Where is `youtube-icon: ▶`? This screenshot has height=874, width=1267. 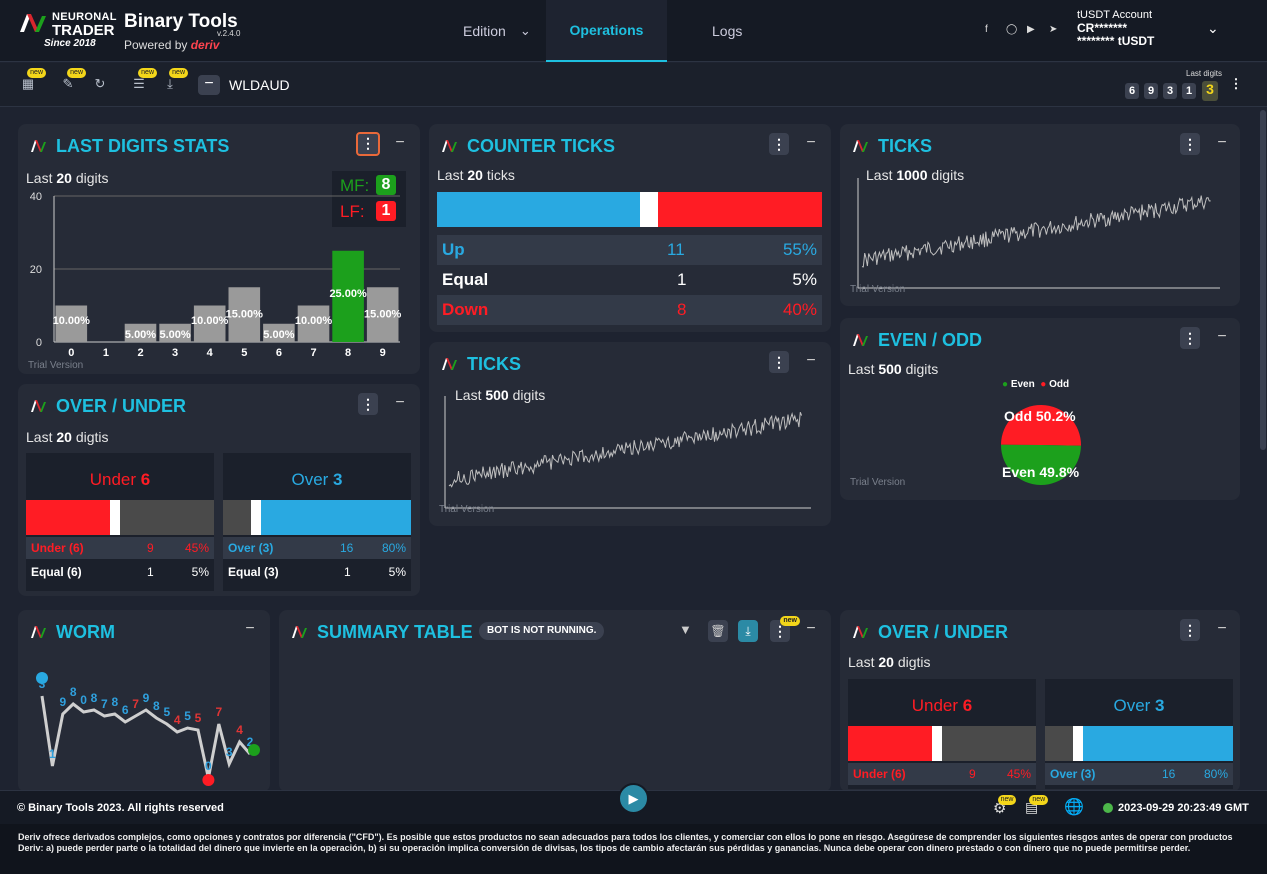
youtube-icon: ▶ is located at coordinates (1031, 29).